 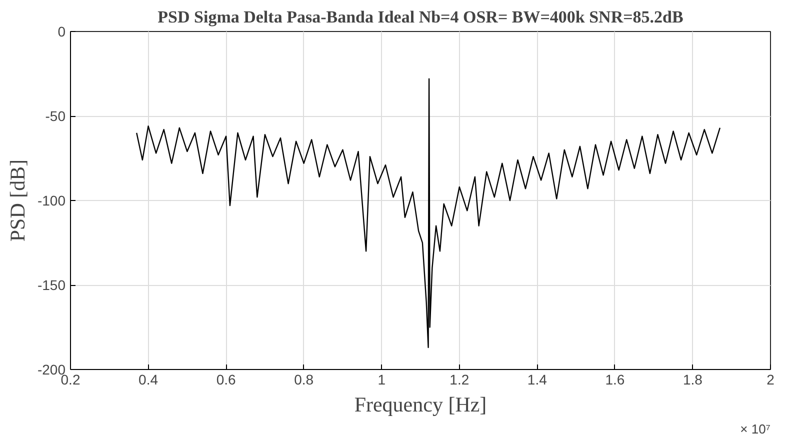 I want to click on y-axis-title: PSD [dB], so click(x=17, y=200).